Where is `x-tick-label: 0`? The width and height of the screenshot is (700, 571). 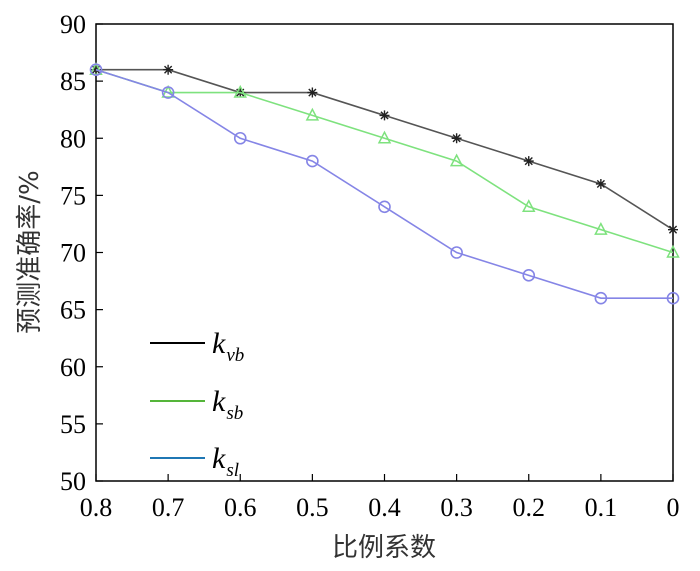 x-tick-label: 0 is located at coordinates (673, 507).